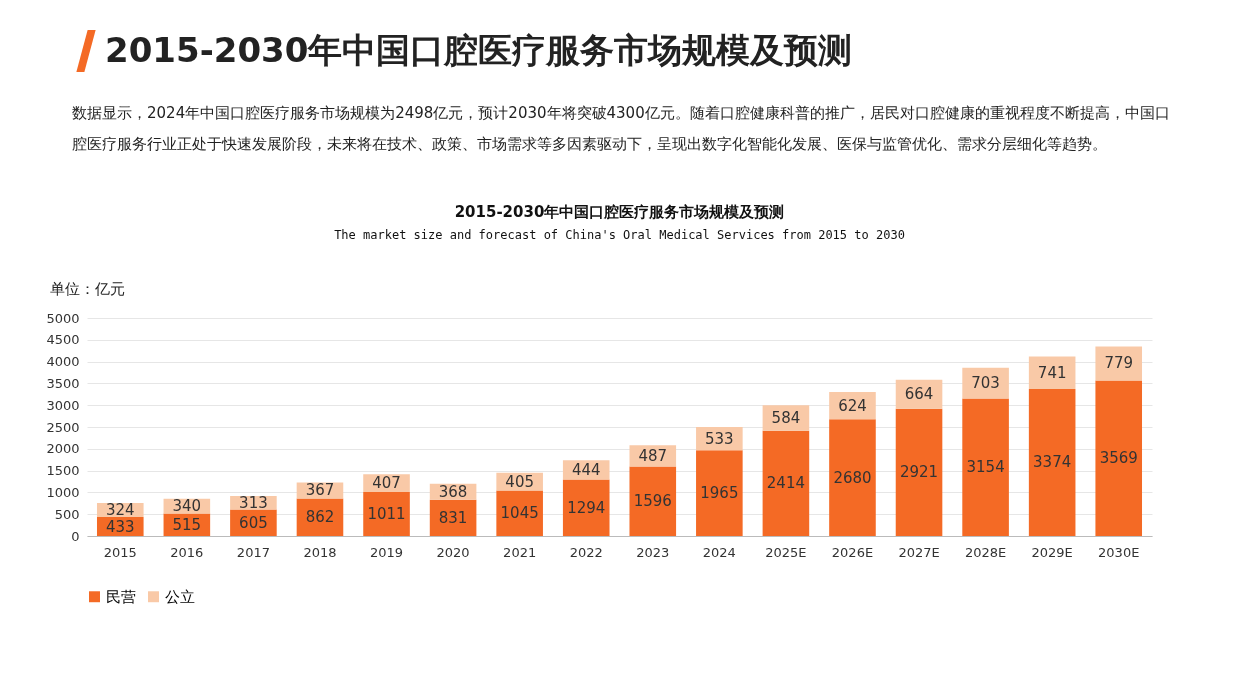 The image size is (1240, 697). What do you see at coordinates (63, 427) in the screenshot?
I see `y-tick-label: 2500` at bounding box center [63, 427].